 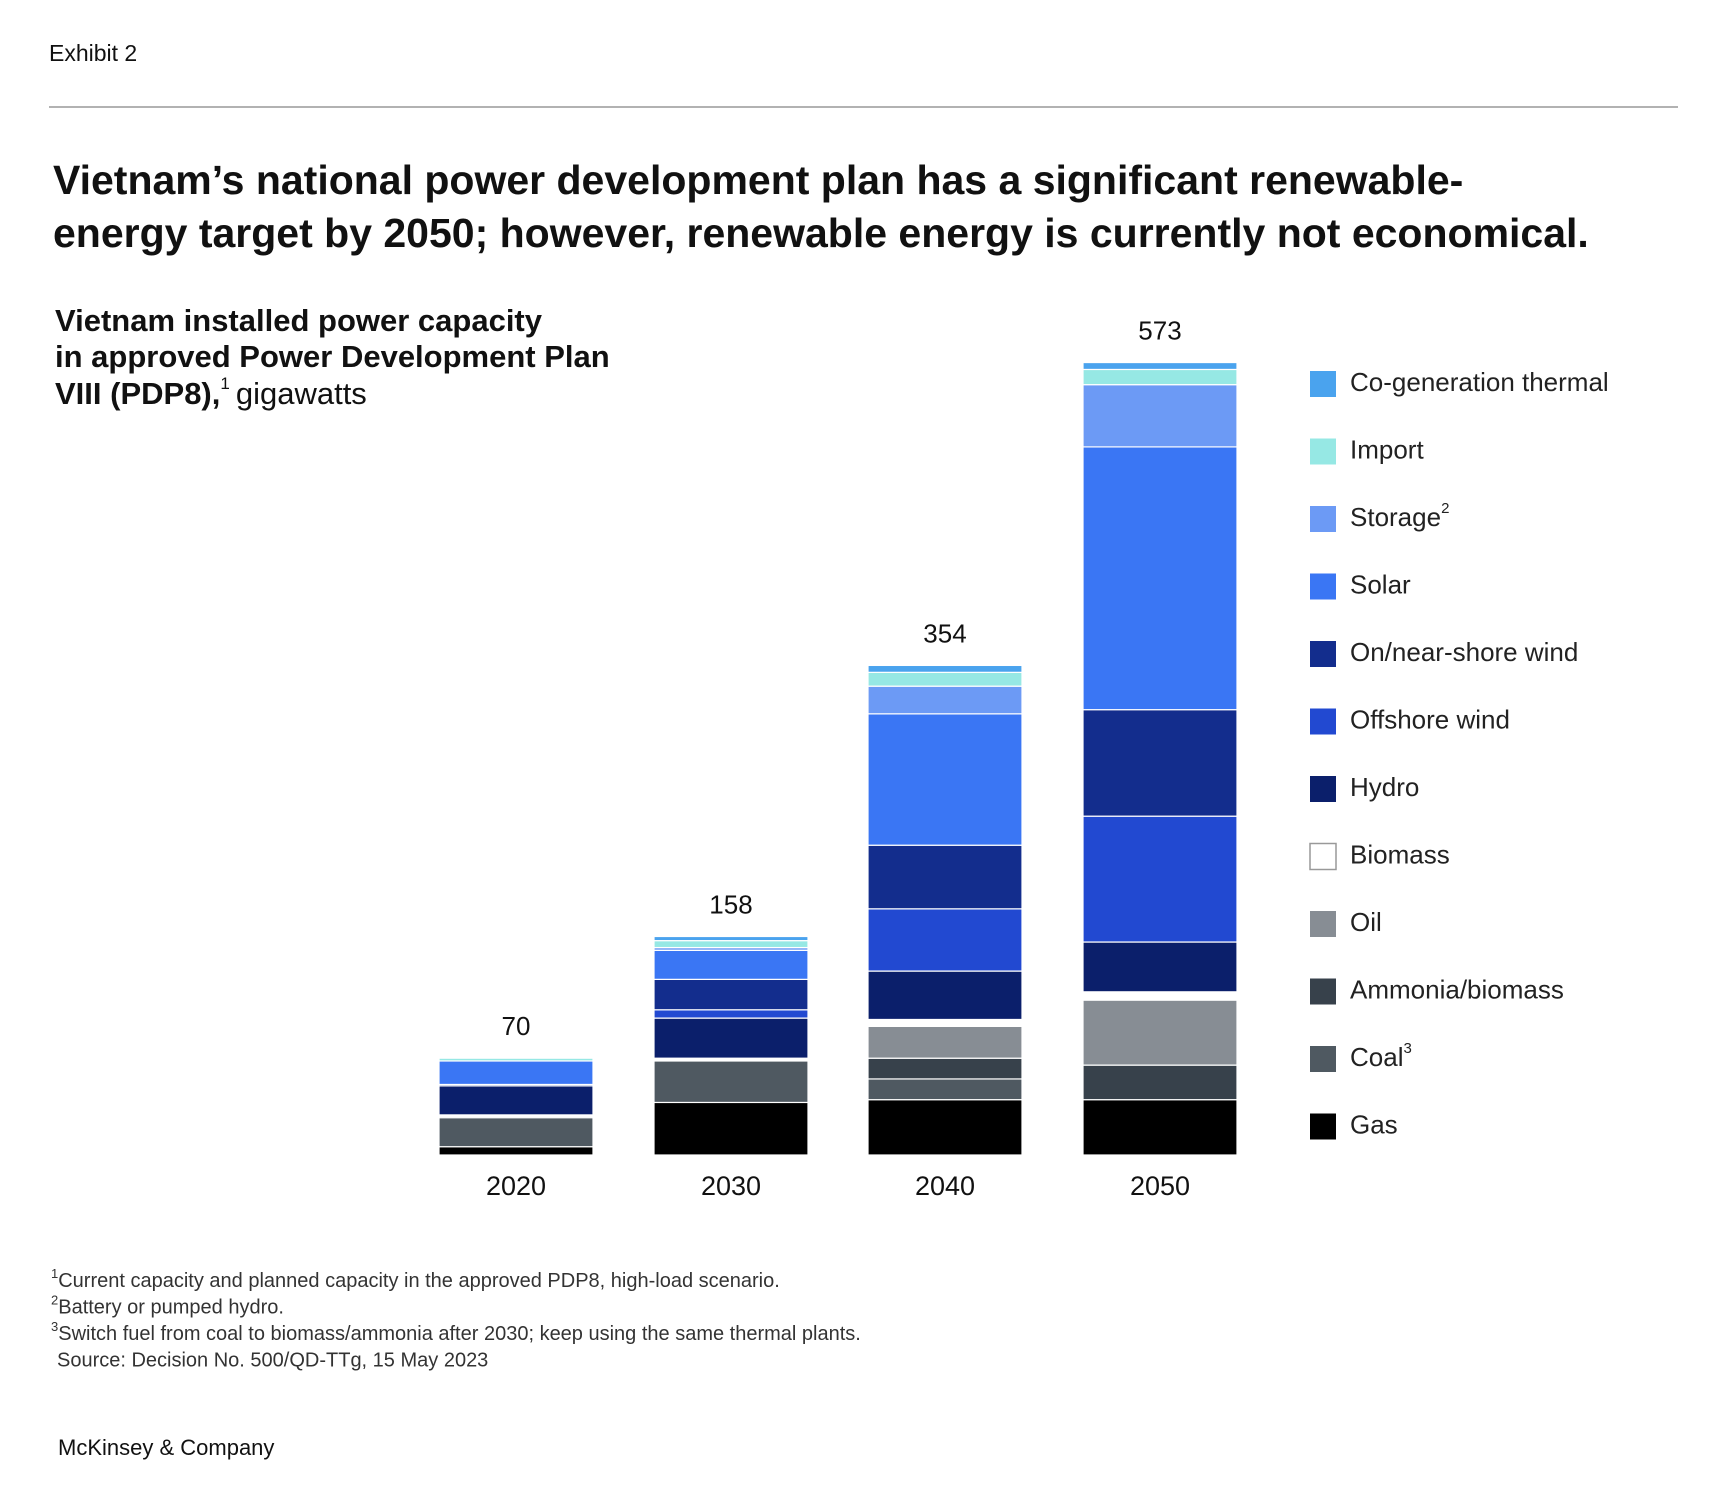 I want to click on legend-entry: Oil, so click(x=1366, y=922).